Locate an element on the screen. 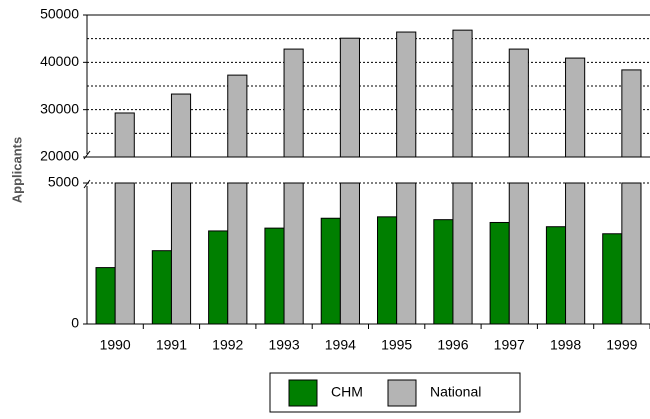 The image size is (650, 419). x-tick-label: 1993 is located at coordinates (283, 345).